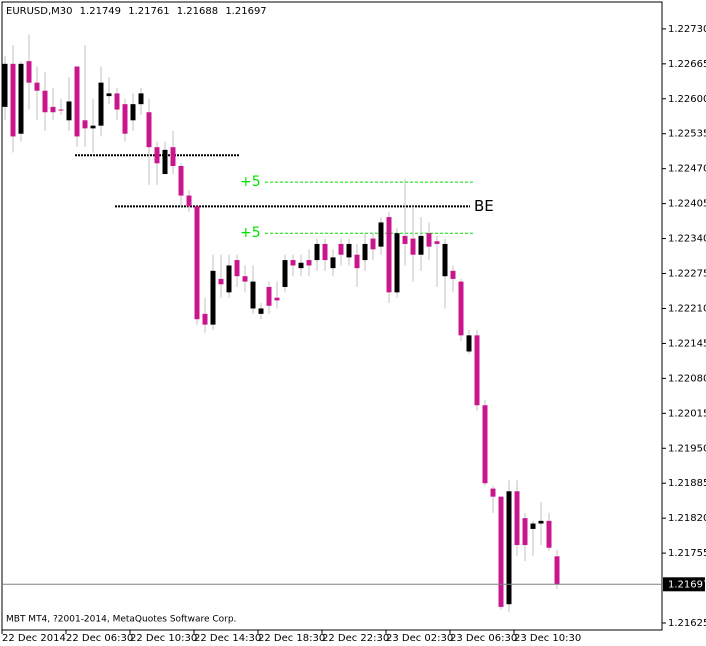 Image resolution: width=706 pixels, height=646 pixels. I want to click on y-tick-label: 1.22080, so click(687, 378).